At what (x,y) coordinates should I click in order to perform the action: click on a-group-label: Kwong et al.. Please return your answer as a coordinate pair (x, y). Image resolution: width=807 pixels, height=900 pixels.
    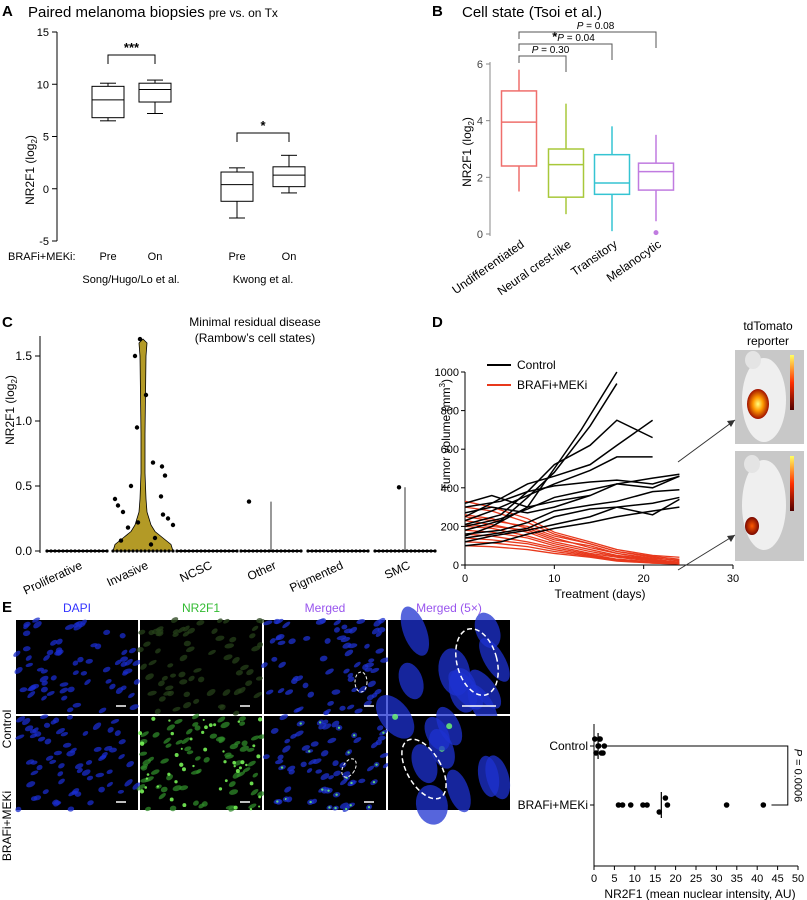
    Looking at the image, I should click on (263, 280).